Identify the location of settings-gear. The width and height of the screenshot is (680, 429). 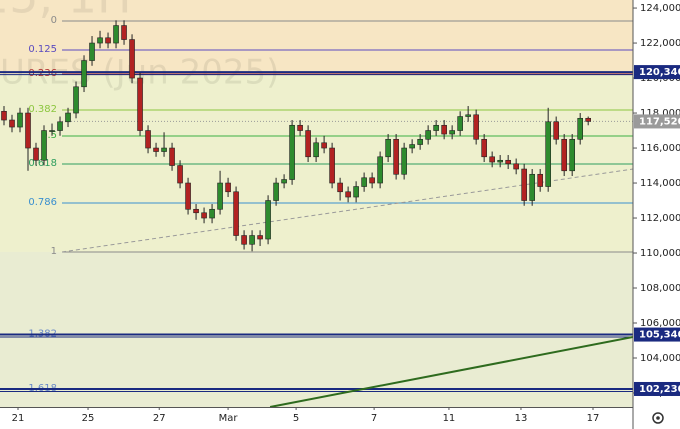
(658, 418).